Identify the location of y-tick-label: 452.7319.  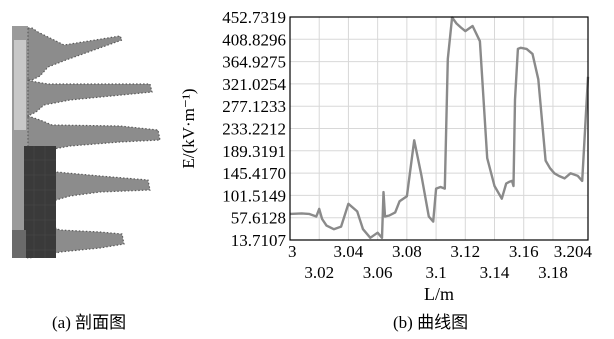
(254, 17).